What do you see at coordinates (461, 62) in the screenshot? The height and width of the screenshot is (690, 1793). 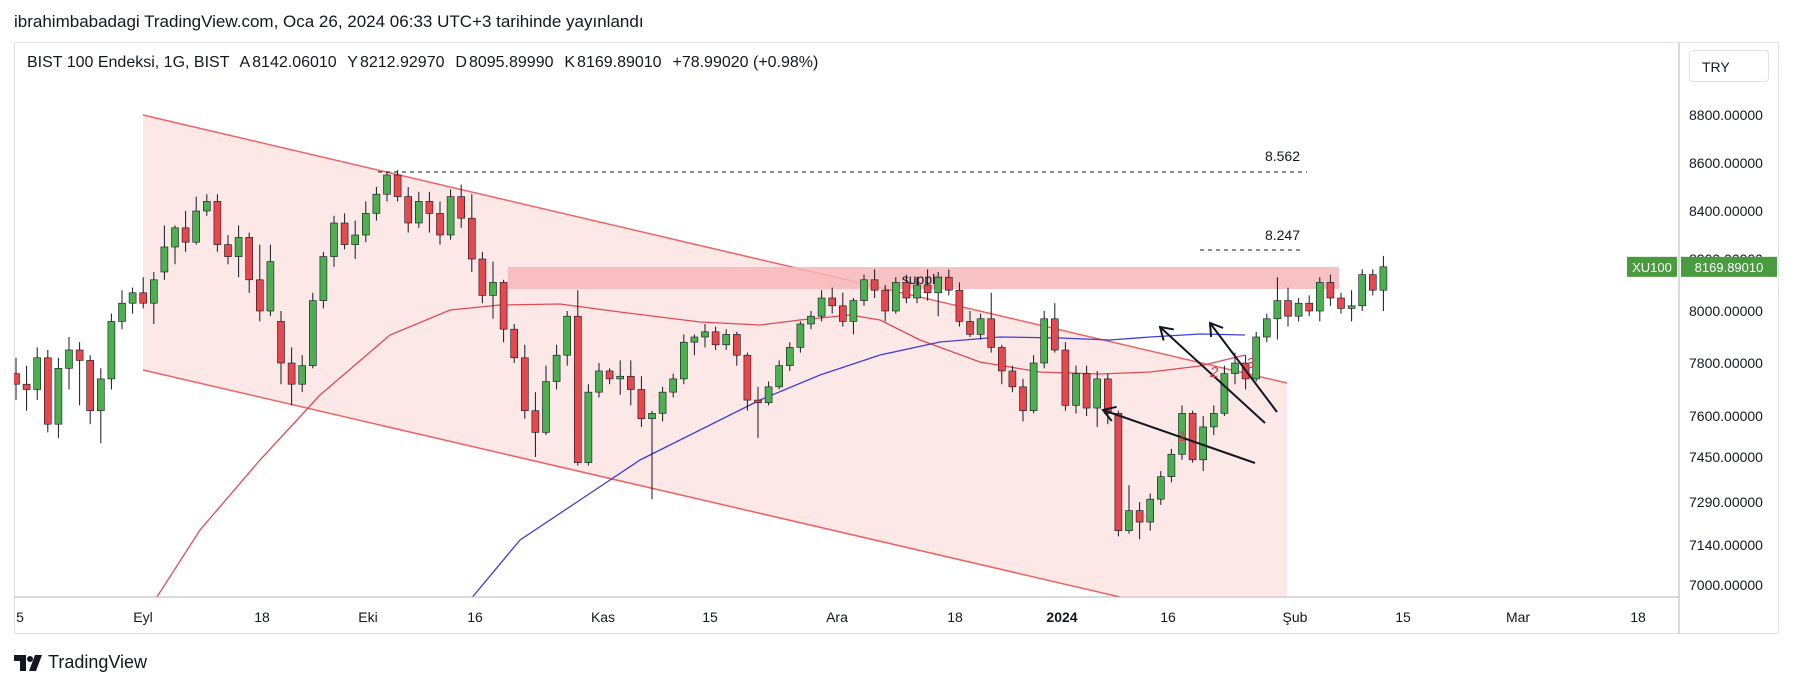 I see `legend-low-label: D` at bounding box center [461, 62].